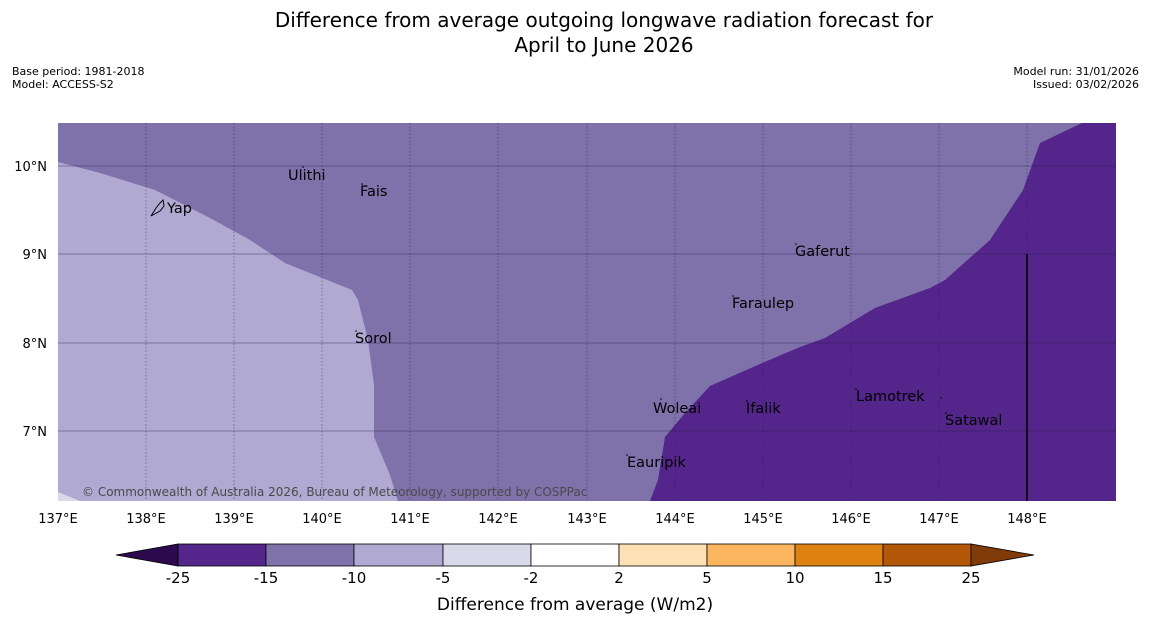 The height and width of the screenshot is (644, 1150). I want to click on colorbar-ticks: -25 -15 -10 -5 -2 2 5 10 15 25, so click(573, 578).